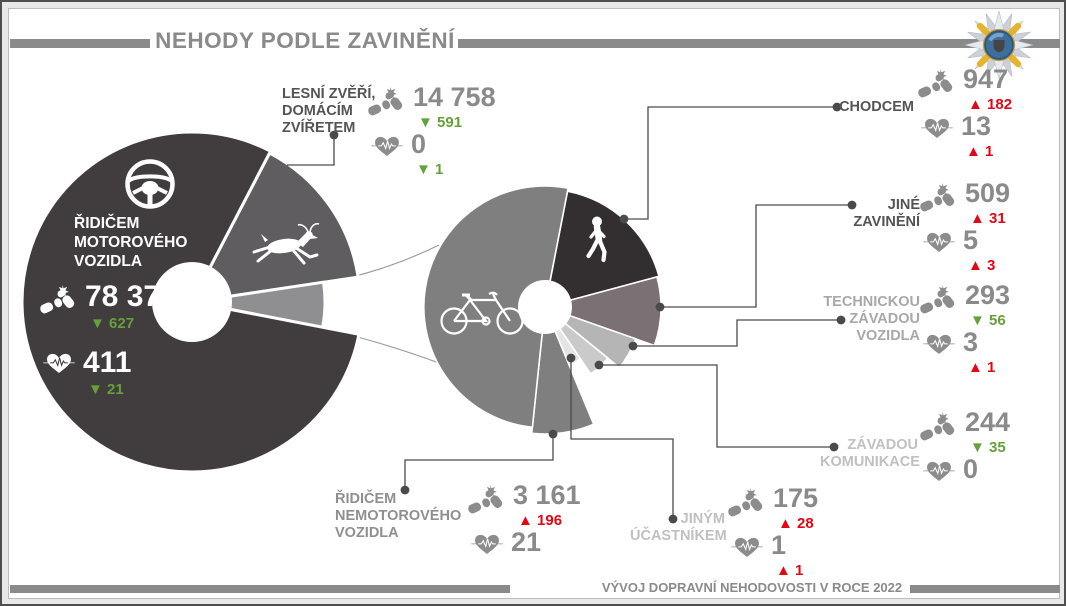  What do you see at coordinates (112, 323) in the screenshot?
I see `accidents-delta: ▼ 627` at bounding box center [112, 323].